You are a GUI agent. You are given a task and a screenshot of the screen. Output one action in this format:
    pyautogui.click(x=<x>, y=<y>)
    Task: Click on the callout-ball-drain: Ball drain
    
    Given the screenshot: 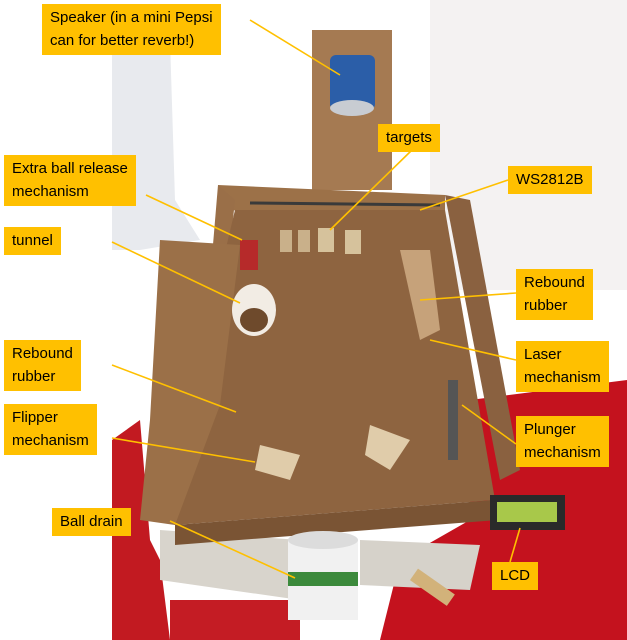 What is the action you would take?
    pyautogui.click(x=91, y=522)
    